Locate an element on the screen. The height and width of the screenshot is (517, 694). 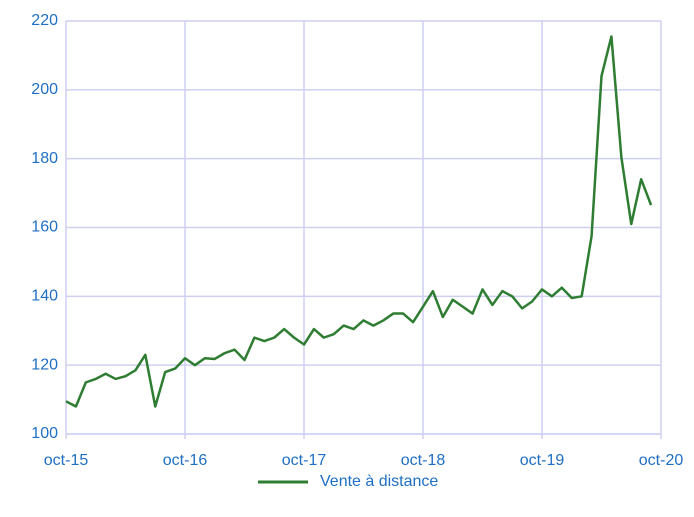
y-tick-label: 140 is located at coordinates (44, 296).